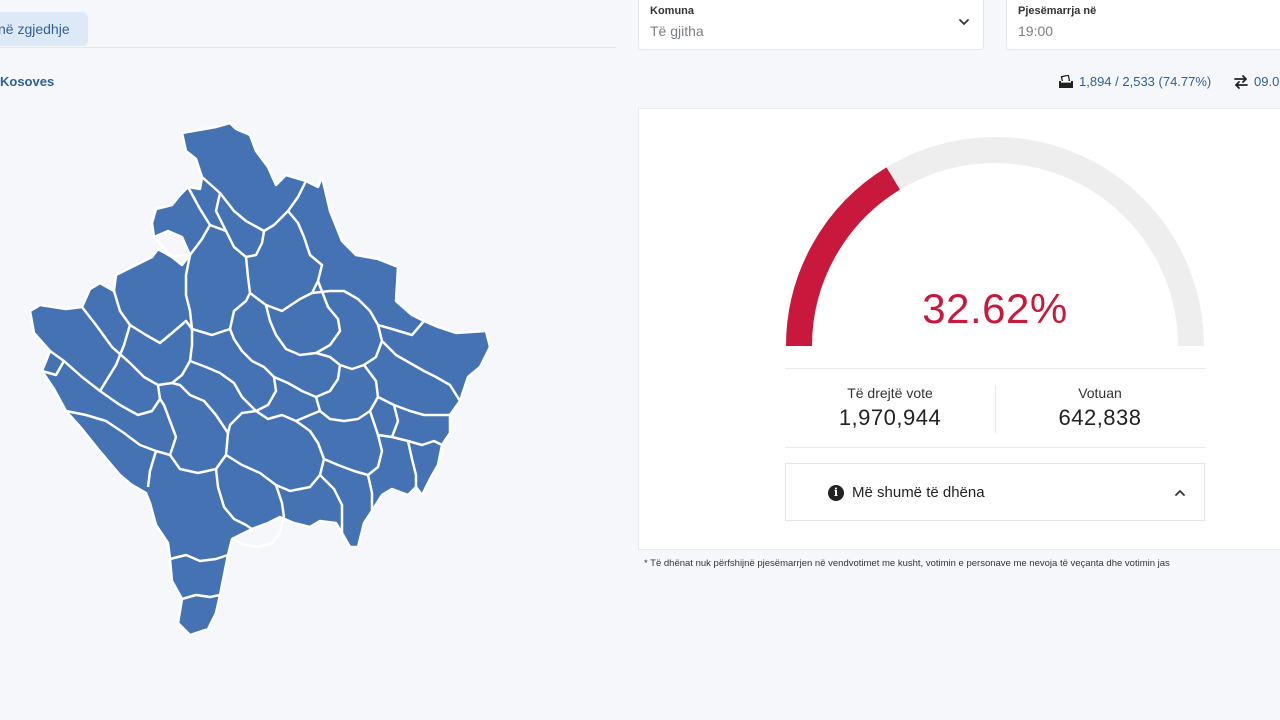 This screenshot has height=720, width=1280. What do you see at coordinates (918, 492) in the screenshot?
I see `more-data-label: Më shumë të dhëna` at bounding box center [918, 492].